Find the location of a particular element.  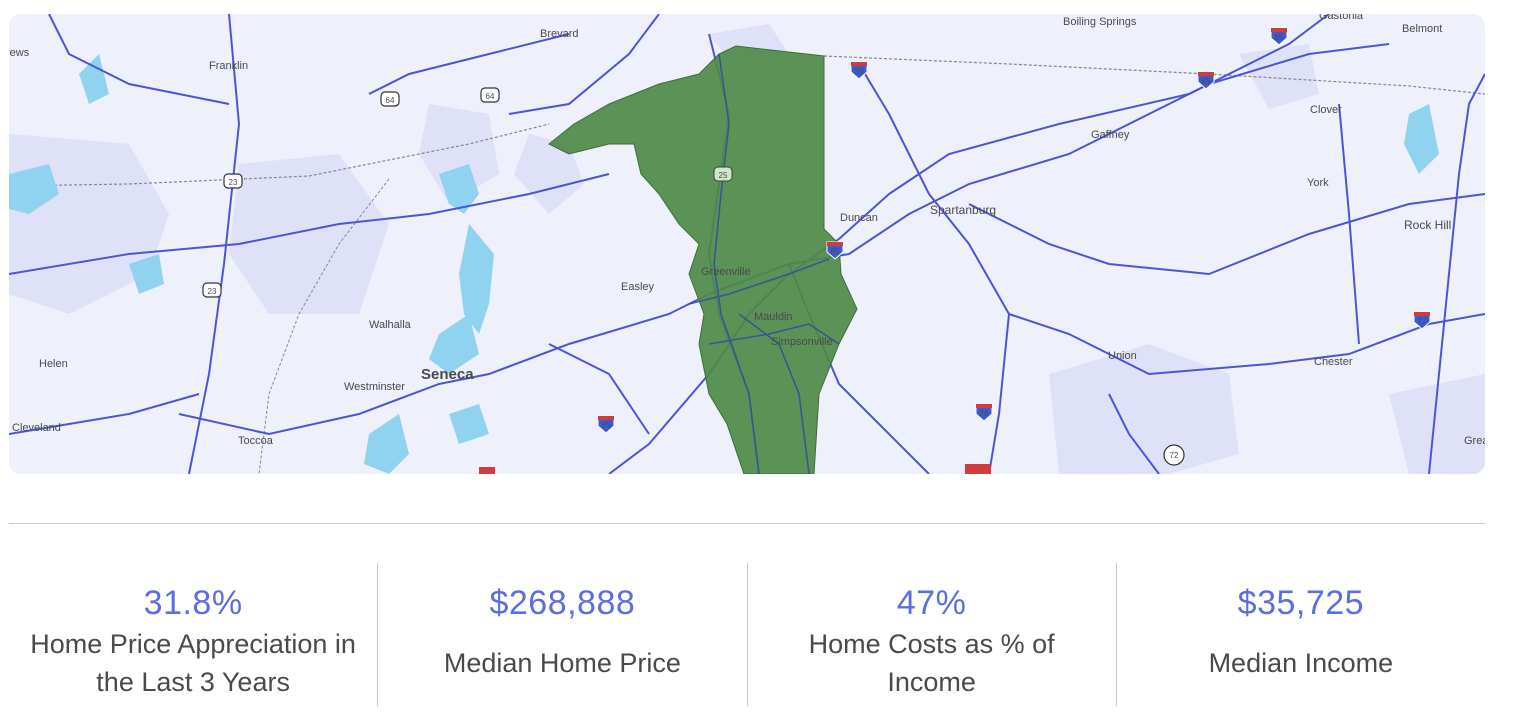

place-chester: Chester is located at coordinates (1333, 362).